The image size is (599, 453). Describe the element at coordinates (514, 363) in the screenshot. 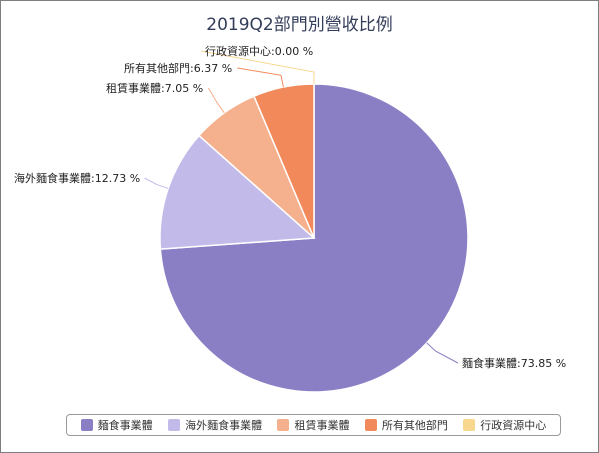

I see `data-label-slice-1: 麵食事業體:73.85 %` at that location.